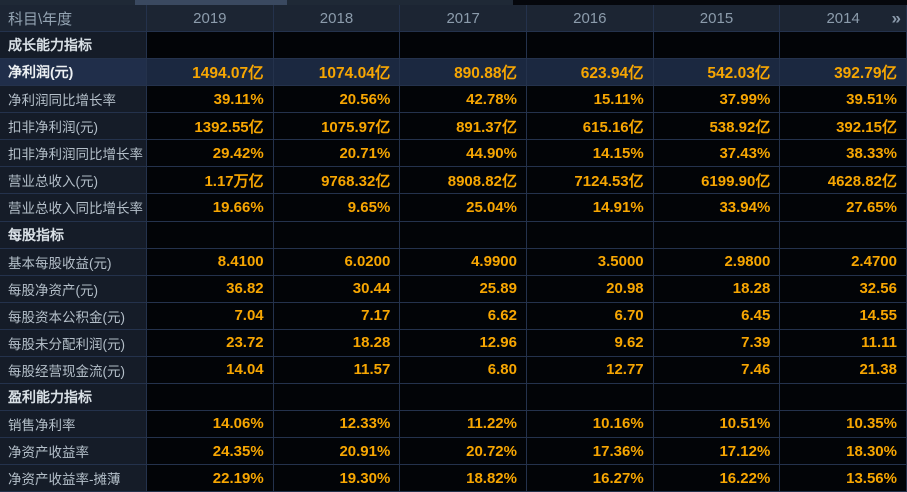  Describe the element at coordinates (73, 19) in the screenshot. I see `corner-header: 科目\年度` at that location.